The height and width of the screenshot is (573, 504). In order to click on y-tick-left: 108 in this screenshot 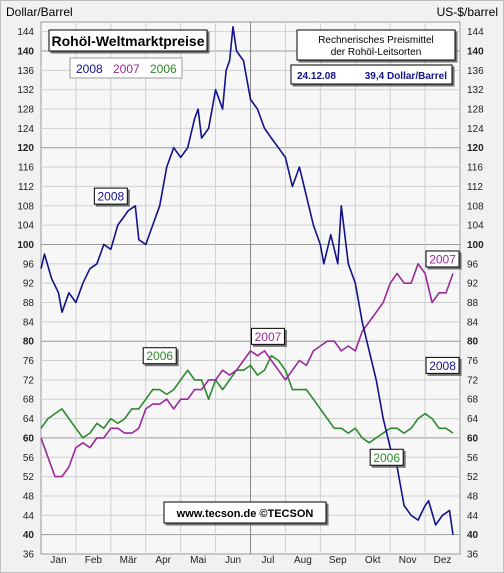, I will do `click(25, 206)`.